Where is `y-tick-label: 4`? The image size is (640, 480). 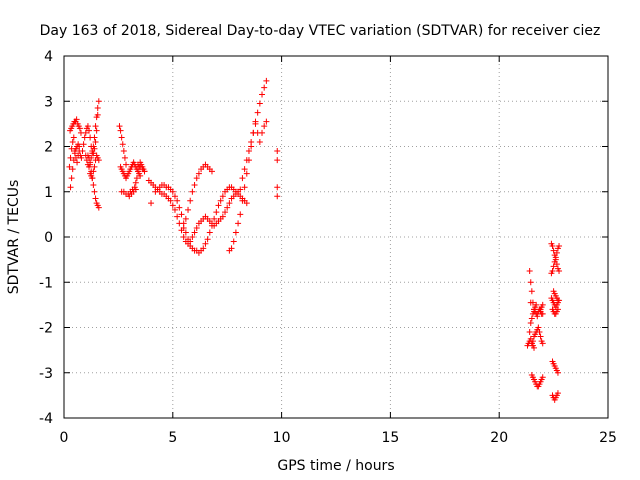
y-tick-label: 4 is located at coordinates (48, 57).